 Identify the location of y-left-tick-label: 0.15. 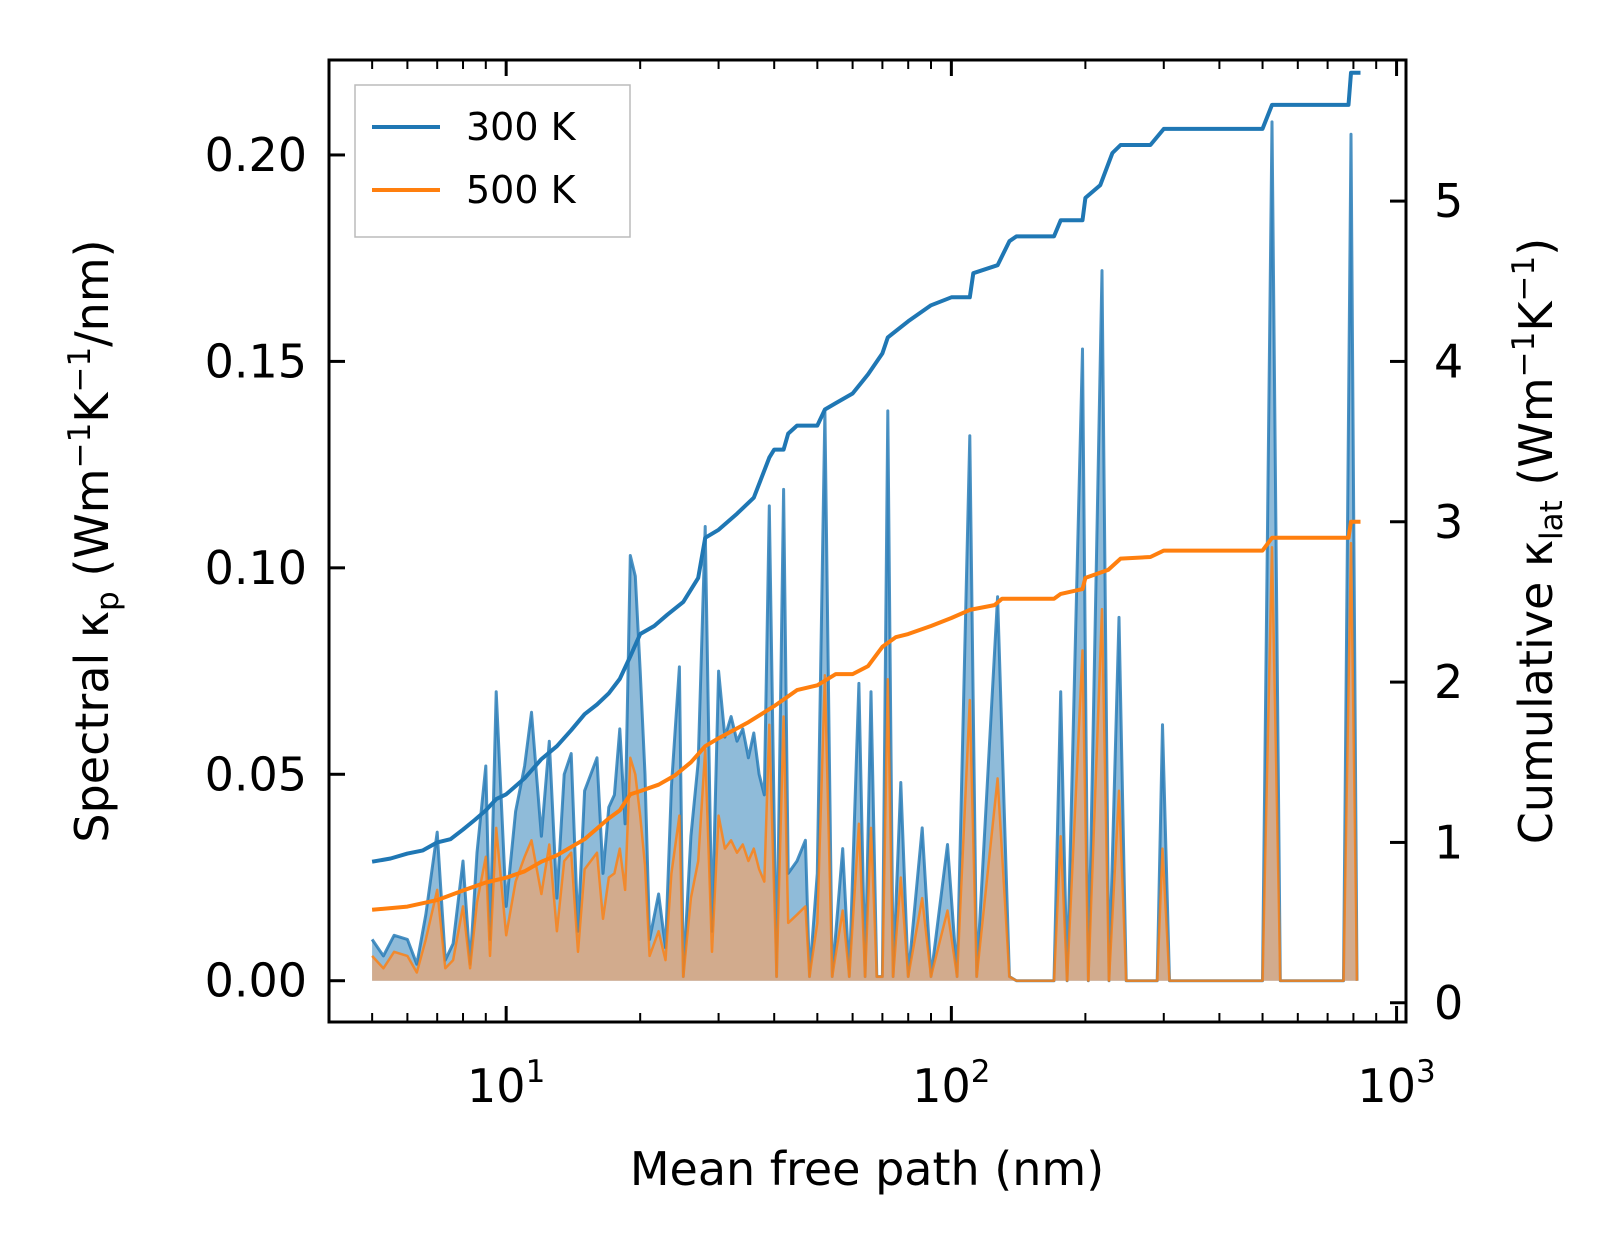
(256, 361).